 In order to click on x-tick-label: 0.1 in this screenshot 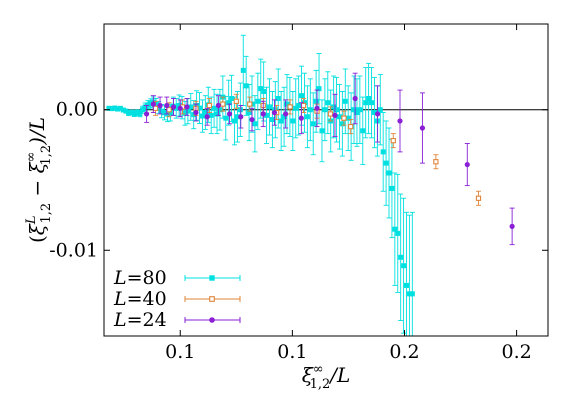, I will do `click(180, 352)`.